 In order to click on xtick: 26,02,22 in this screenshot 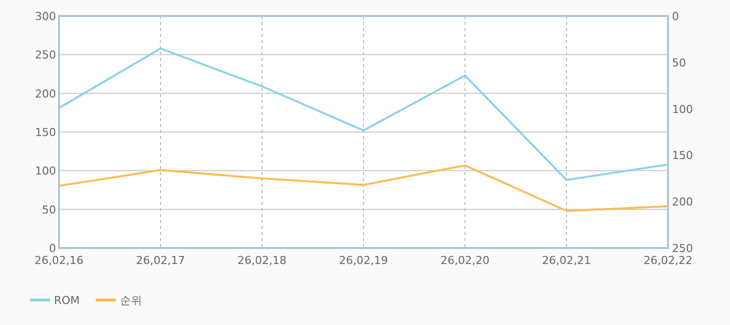, I will do `click(668, 260)`.